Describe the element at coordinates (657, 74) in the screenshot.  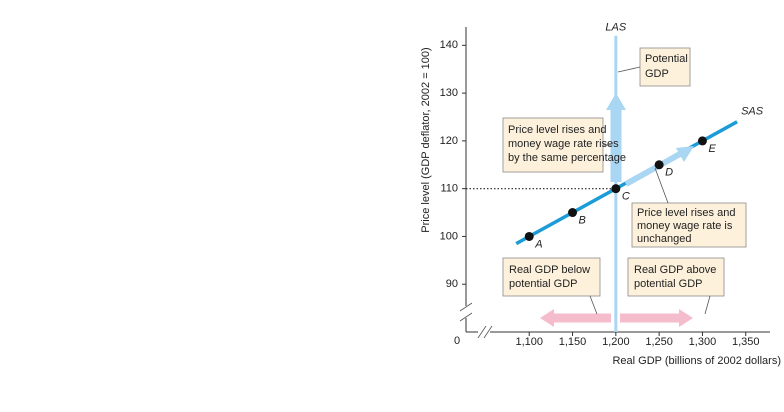
I see `annotation-text: GDP` at that location.